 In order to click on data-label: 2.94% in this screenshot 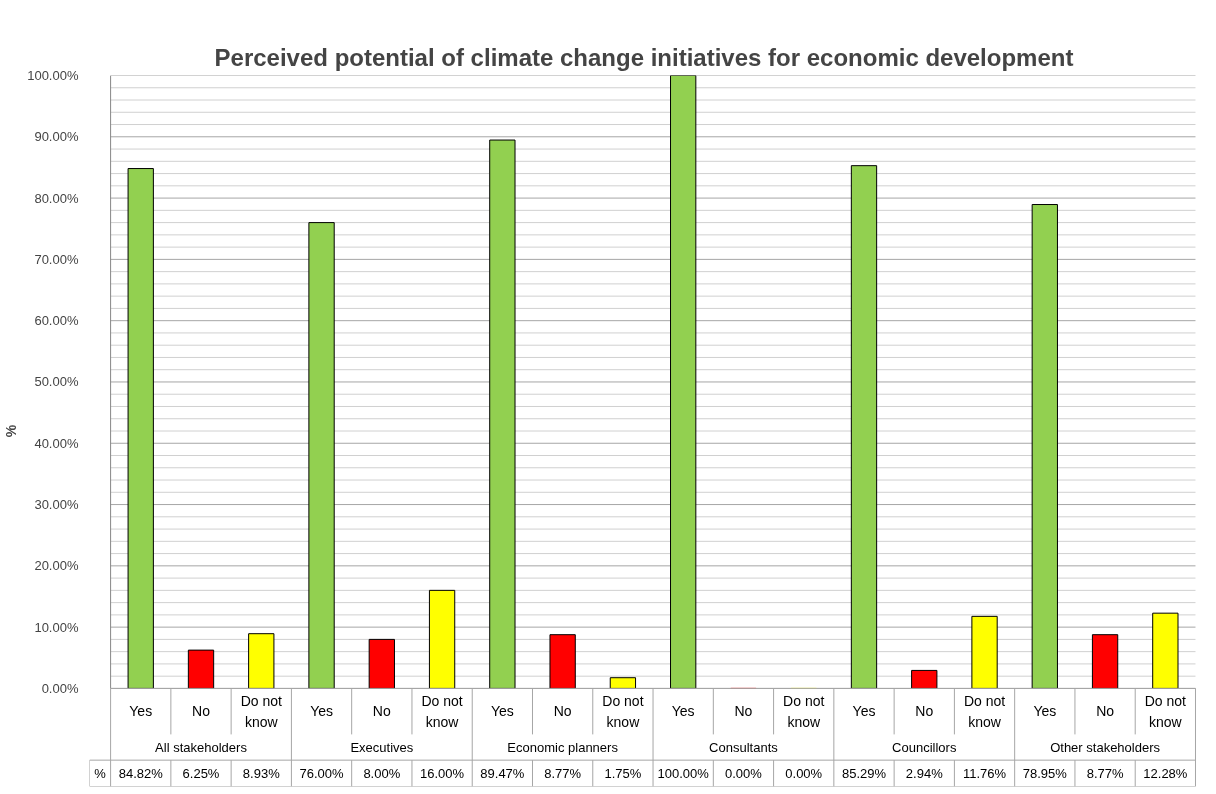, I will do `click(924, 773)`.